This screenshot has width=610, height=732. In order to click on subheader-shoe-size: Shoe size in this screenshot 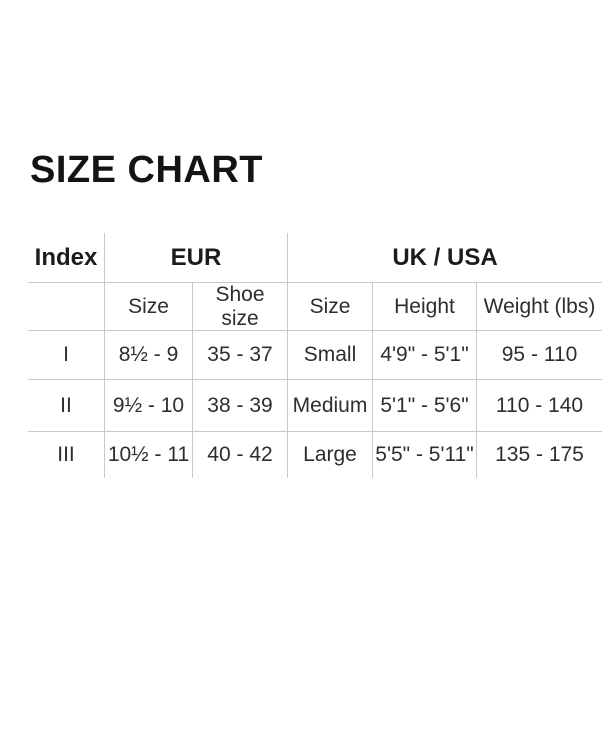, I will do `click(240, 307)`.